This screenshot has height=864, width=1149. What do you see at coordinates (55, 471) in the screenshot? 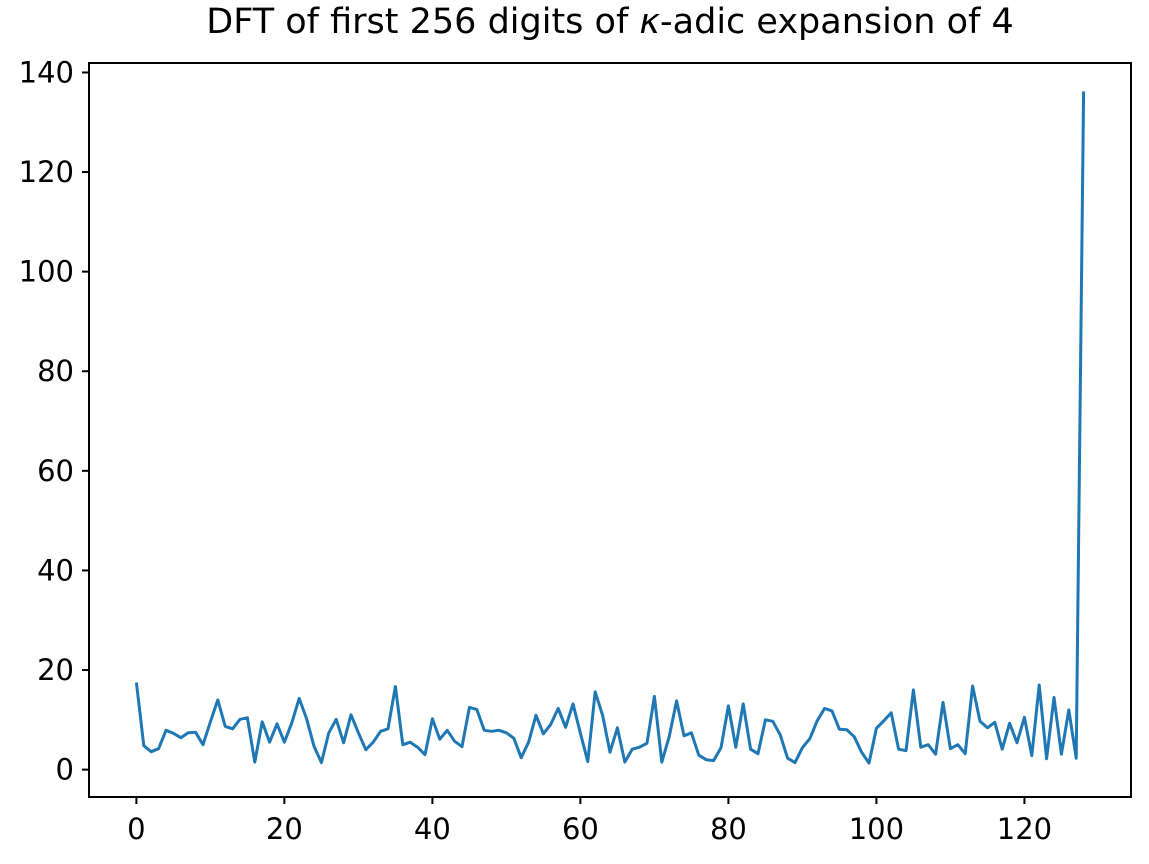
I see `y-tick-label: 60` at bounding box center [55, 471].